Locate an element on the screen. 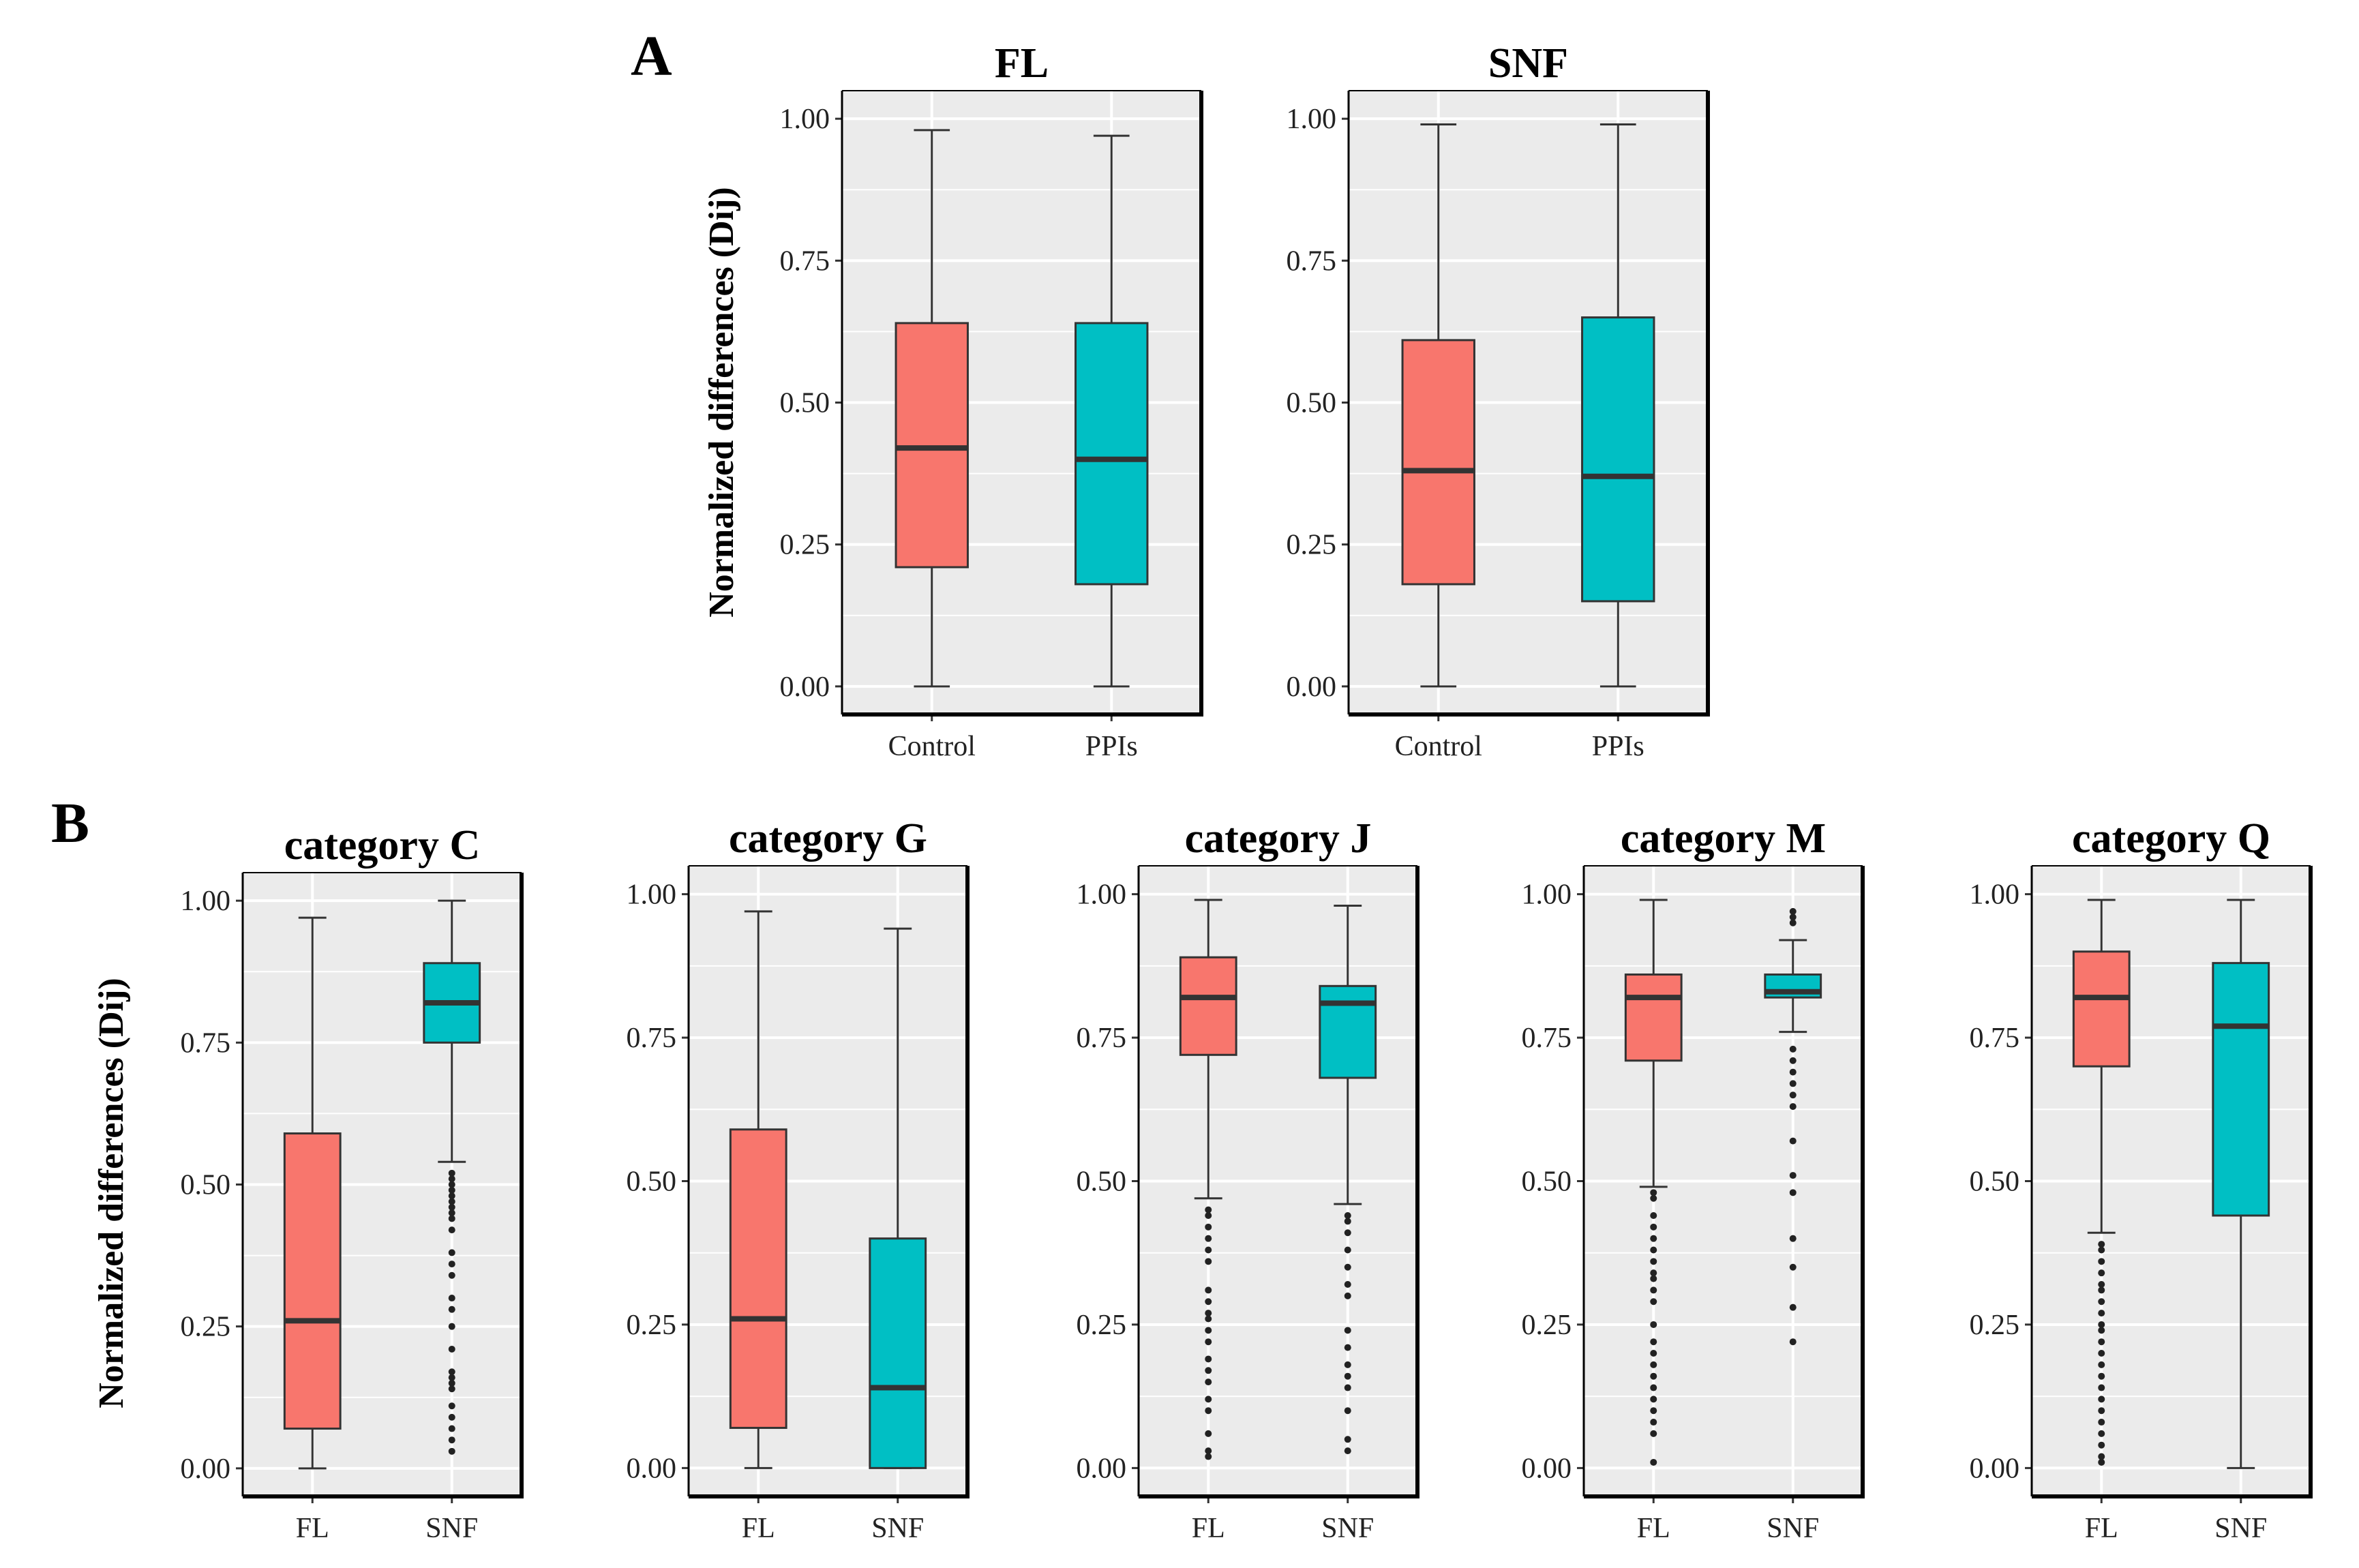 The height and width of the screenshot is (1568, 2359). chart-3: 0.00 0.25 0.50 0.75 1.00 FL SNF category G is located at coordinates (798, 1179).